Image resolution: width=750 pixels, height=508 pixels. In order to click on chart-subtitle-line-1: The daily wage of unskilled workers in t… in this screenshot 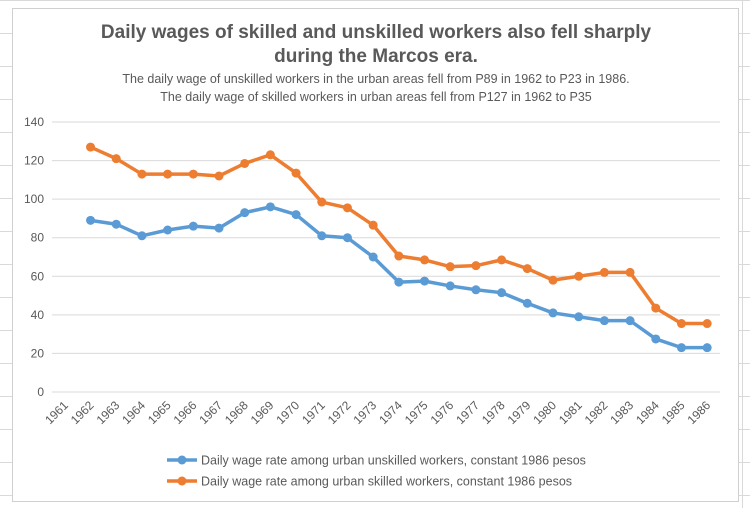, I will do `click(375, 79)`.